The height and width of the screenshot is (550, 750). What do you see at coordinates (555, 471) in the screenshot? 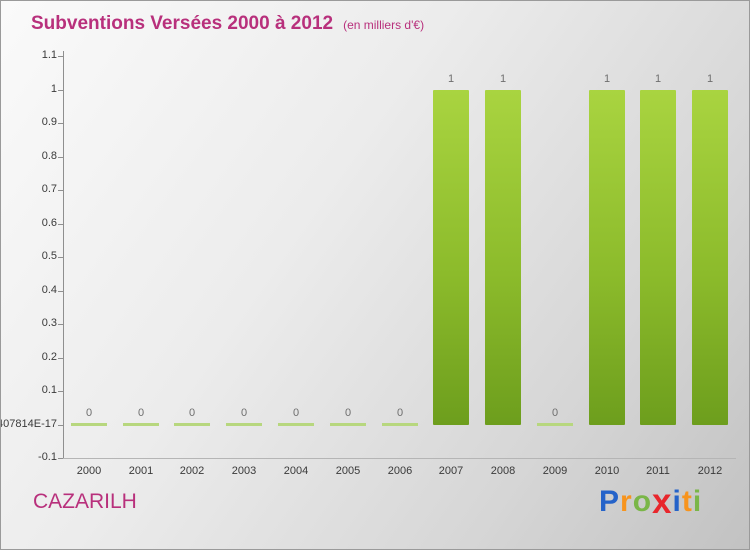
I see `x-tick-label: 2009` at bounding box center [555, 471].